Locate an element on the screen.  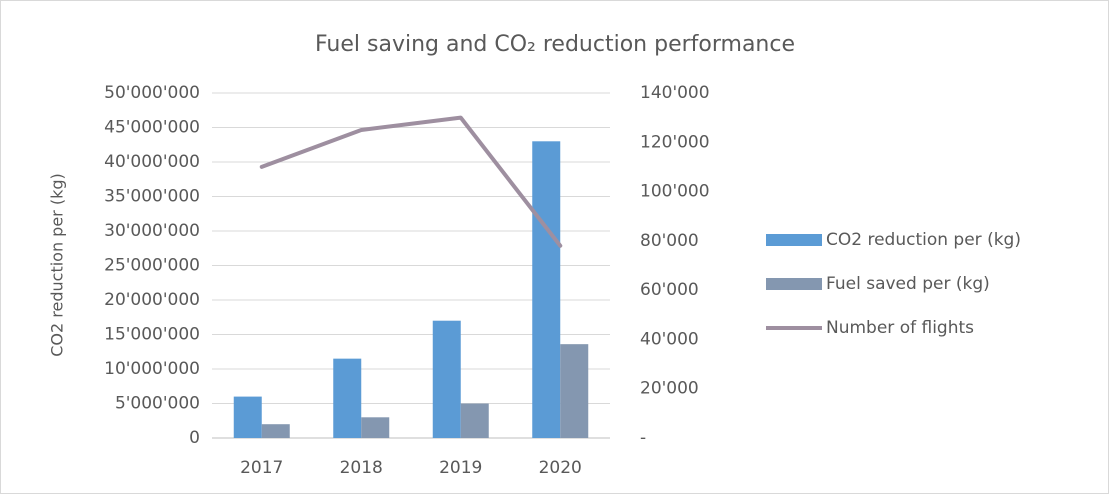
y-tick-label: 10'000'000 is located at coordinates (152, 369).